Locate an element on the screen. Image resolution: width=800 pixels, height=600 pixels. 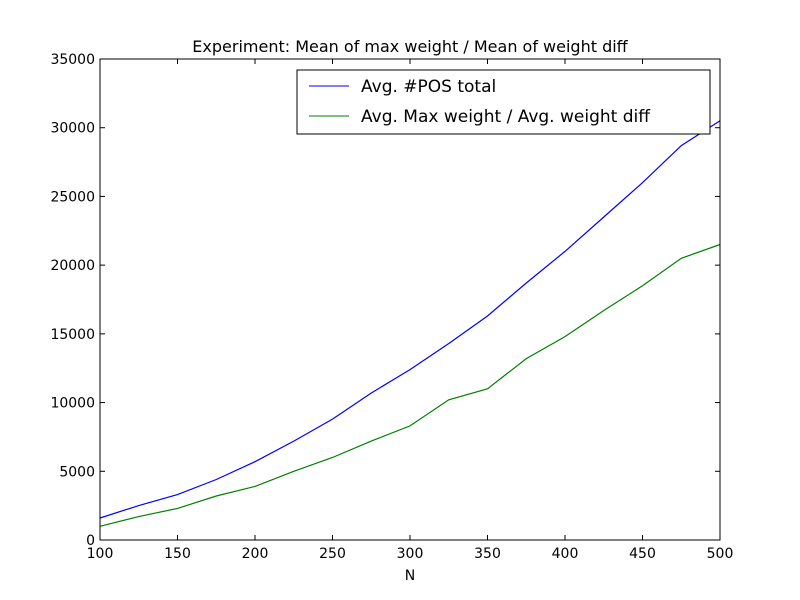
legend-label-pos-total: Avg. #POS total is located at coordinates (428, 87).